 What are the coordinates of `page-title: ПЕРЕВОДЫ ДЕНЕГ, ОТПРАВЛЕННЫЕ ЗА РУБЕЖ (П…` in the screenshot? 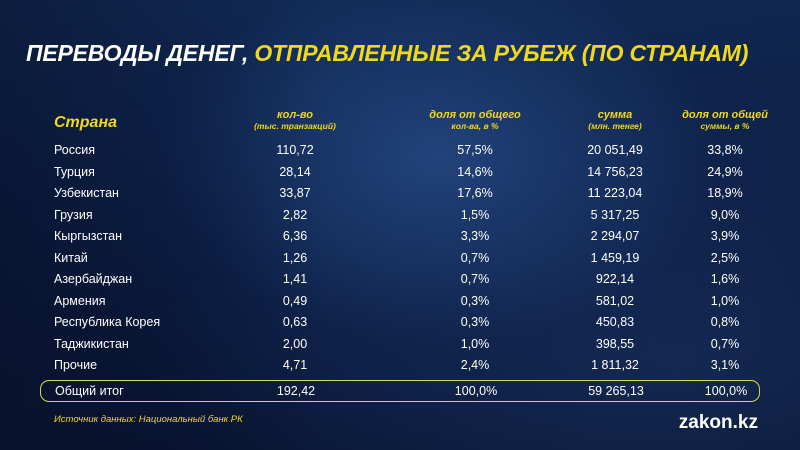 It's located at (406, 53).